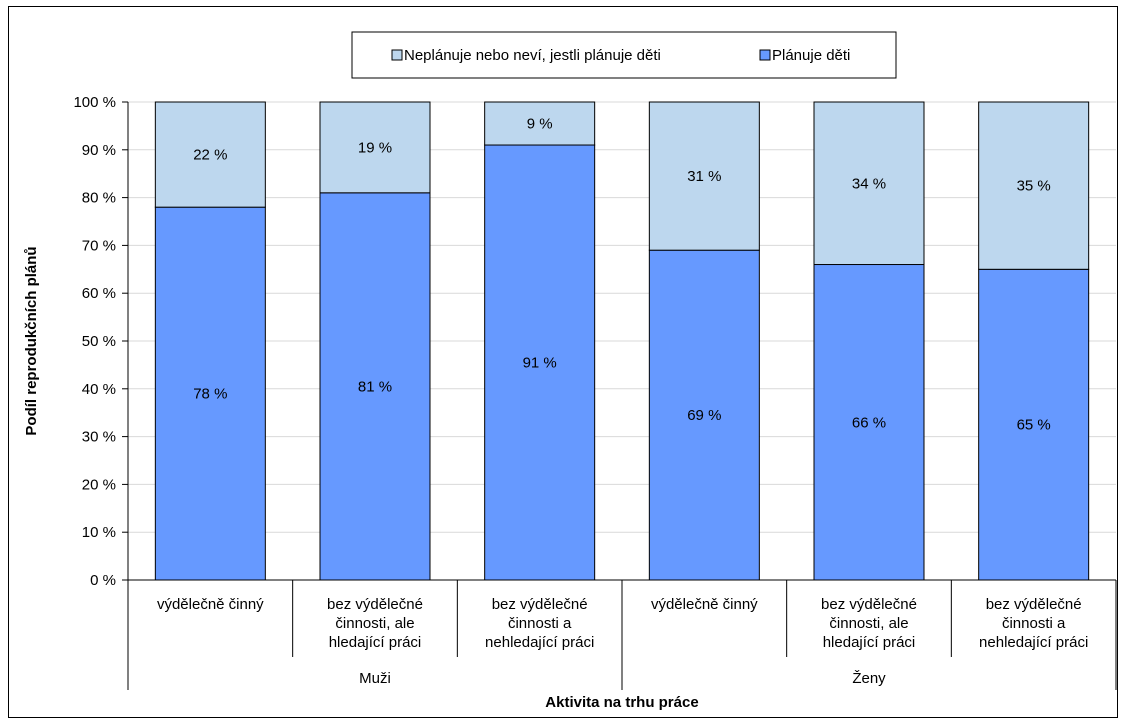 The width and height of the screenshot is (1126, 724). Describe the element at coordinates (621, 702) in the screenshot. I see `x-axis-title: Aktivita na trhu práce` at that location.